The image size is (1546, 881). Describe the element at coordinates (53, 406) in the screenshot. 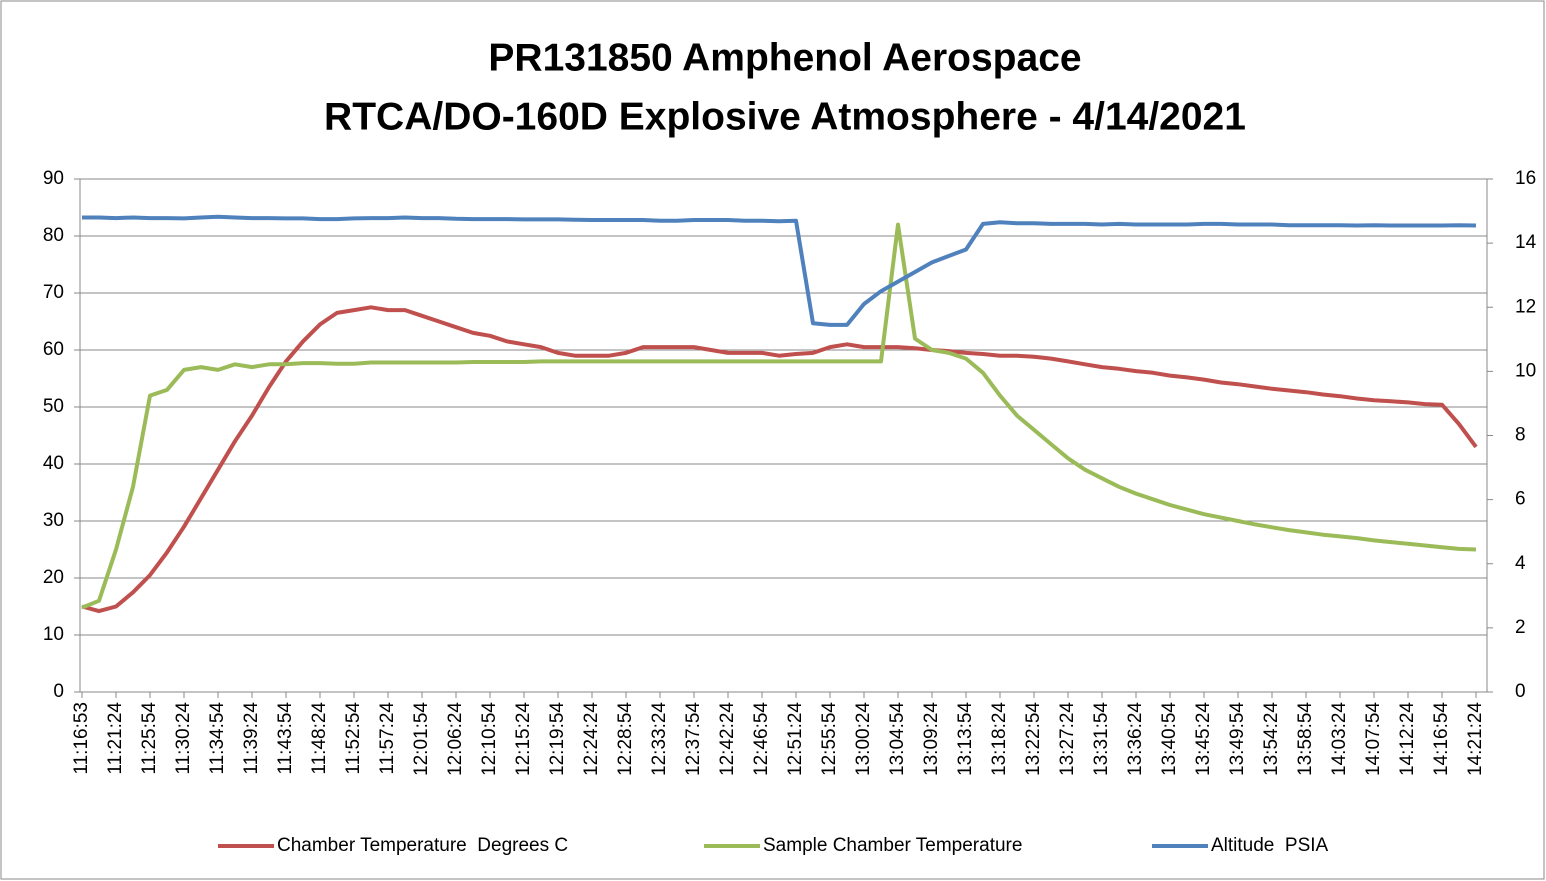

I see `y-tick-label: 50` at that location.